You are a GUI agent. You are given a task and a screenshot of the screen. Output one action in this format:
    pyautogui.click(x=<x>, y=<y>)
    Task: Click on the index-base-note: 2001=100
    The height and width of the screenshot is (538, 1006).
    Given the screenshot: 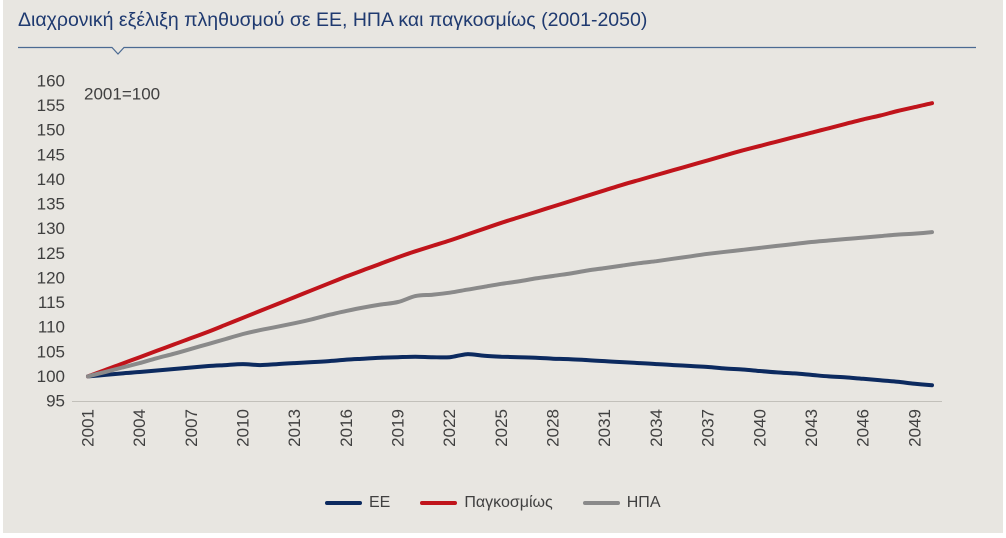 What is the action you would take?
    pyautogui.click(x=122, y=94)
    